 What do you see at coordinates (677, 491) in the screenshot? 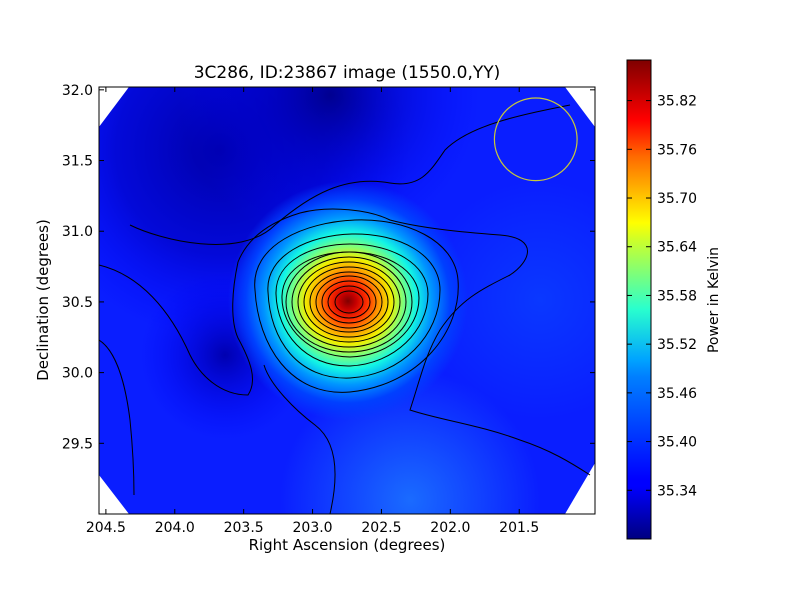
I see `colorbar-tick-label: 35.34` at bounding box center [677, 491].